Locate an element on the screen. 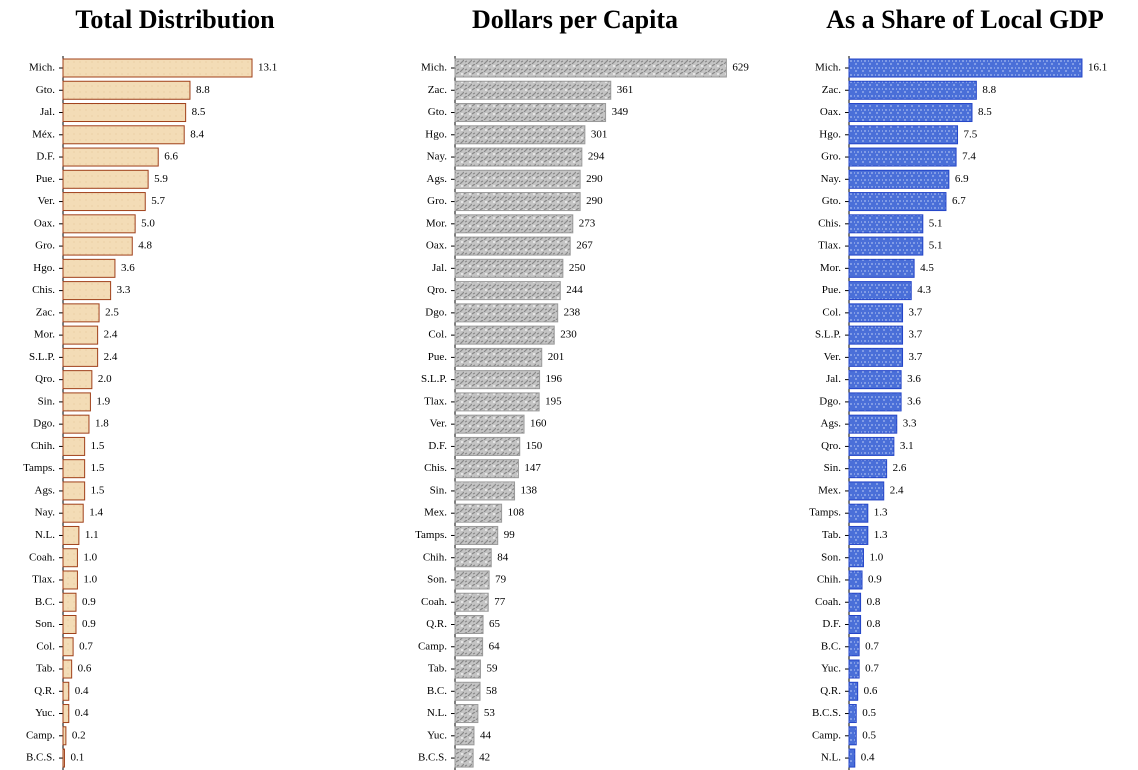 Image resolution: width=1138 pixels, height=770 pixels. value-label: 8.8 is located at coordinates (203, 90).